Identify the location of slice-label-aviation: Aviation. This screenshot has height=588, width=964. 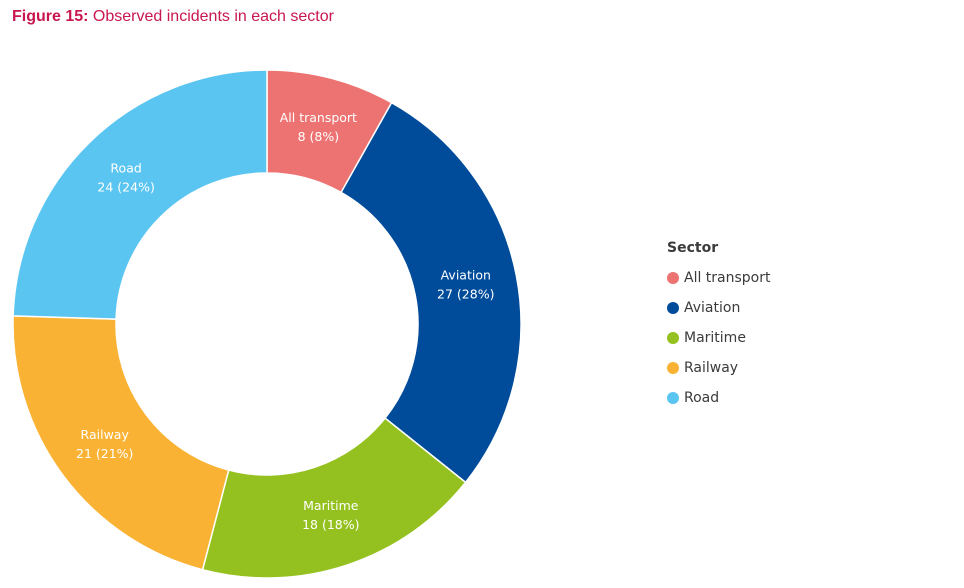
(466, 274).